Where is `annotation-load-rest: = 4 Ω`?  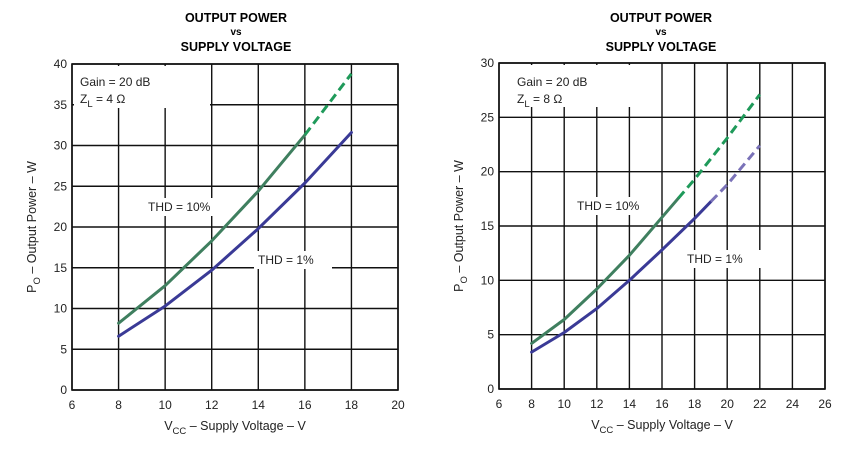
annotation-load-rest: = 4 Ω is located at coordinates (109, 99).